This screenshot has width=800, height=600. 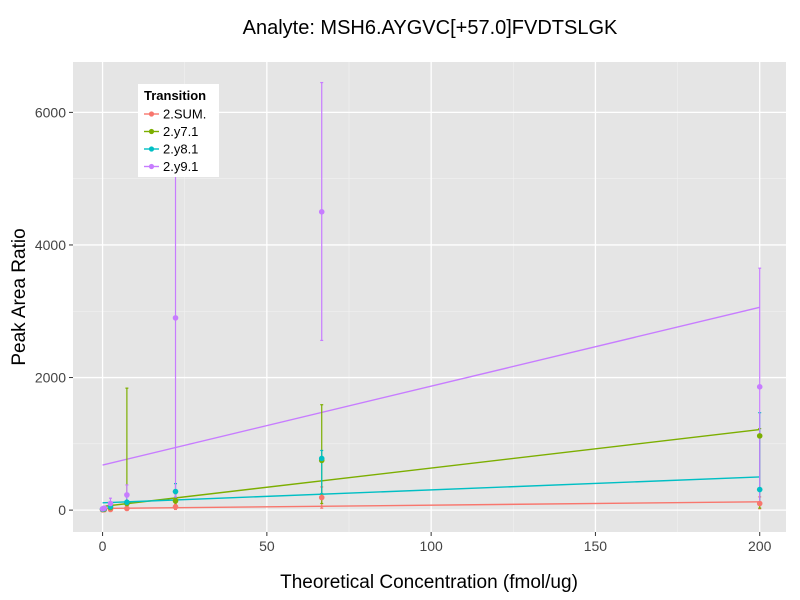 What do you see at coordinates (50, 245) in the screenshot?
I see `y-tick-label: 4000` at bounding box center [50, 245].